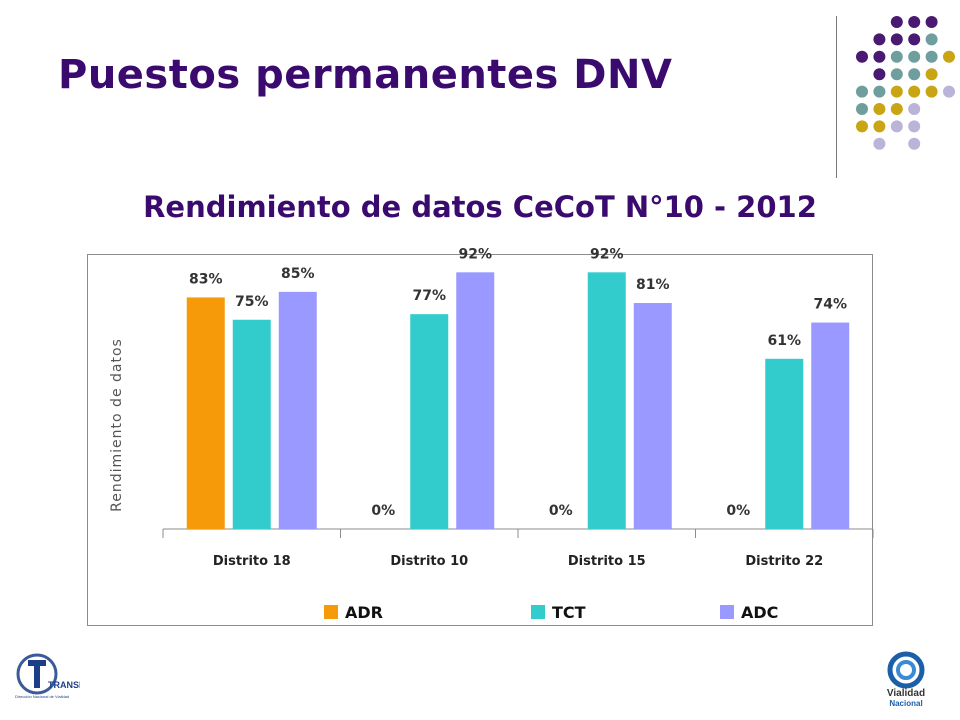 This screenshot has width=960, height=720. I want to click on decorative-divider, so click(836, 97).